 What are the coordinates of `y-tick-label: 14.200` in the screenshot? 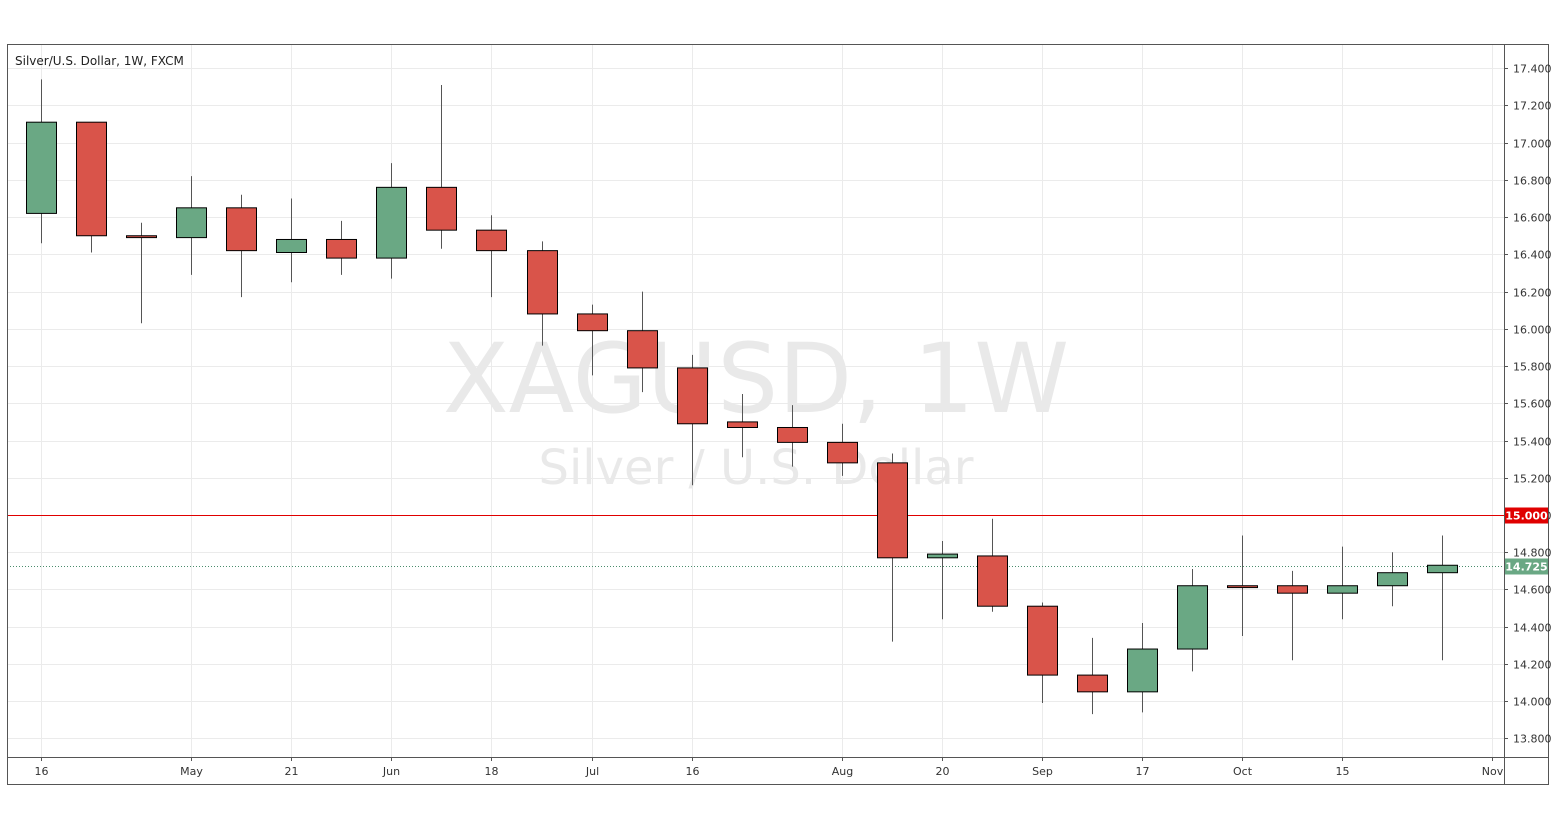 It's located at (1532, 665).